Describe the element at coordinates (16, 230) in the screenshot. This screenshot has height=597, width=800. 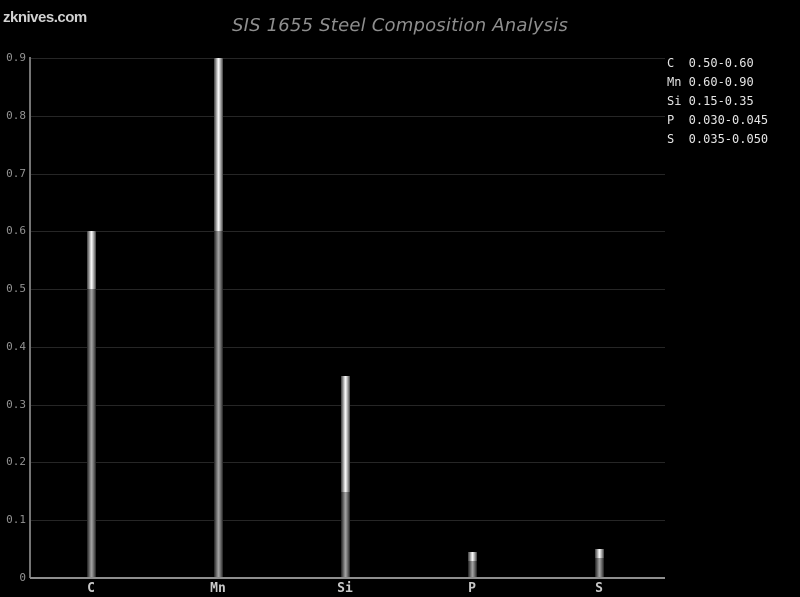
I see `y-tick-label: 0.6` at that location.